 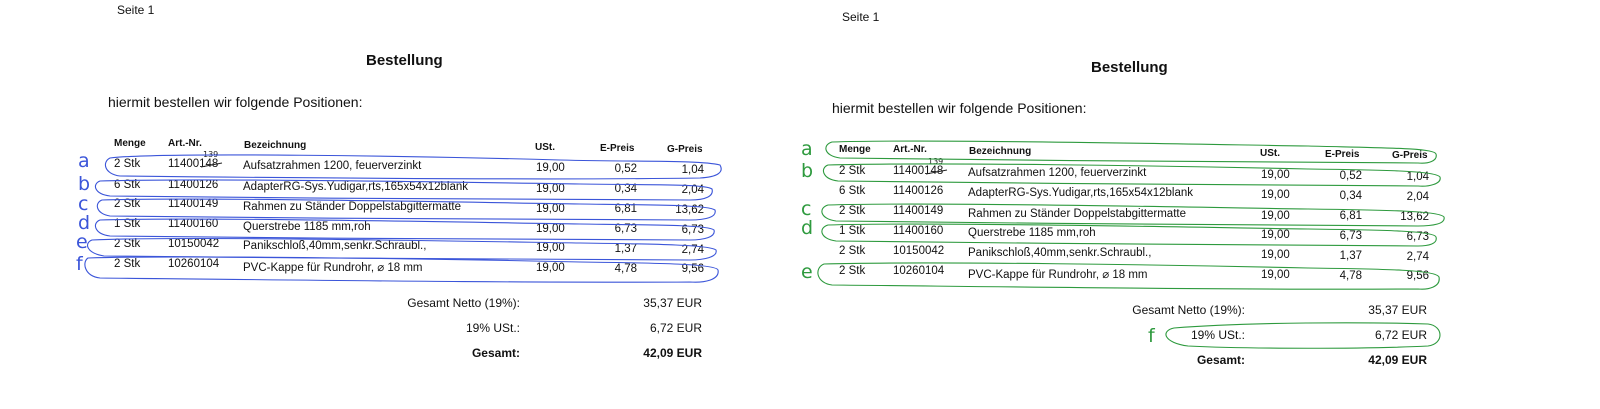 I want to click on document-title: Bestellung, so click(x=404, y=60).